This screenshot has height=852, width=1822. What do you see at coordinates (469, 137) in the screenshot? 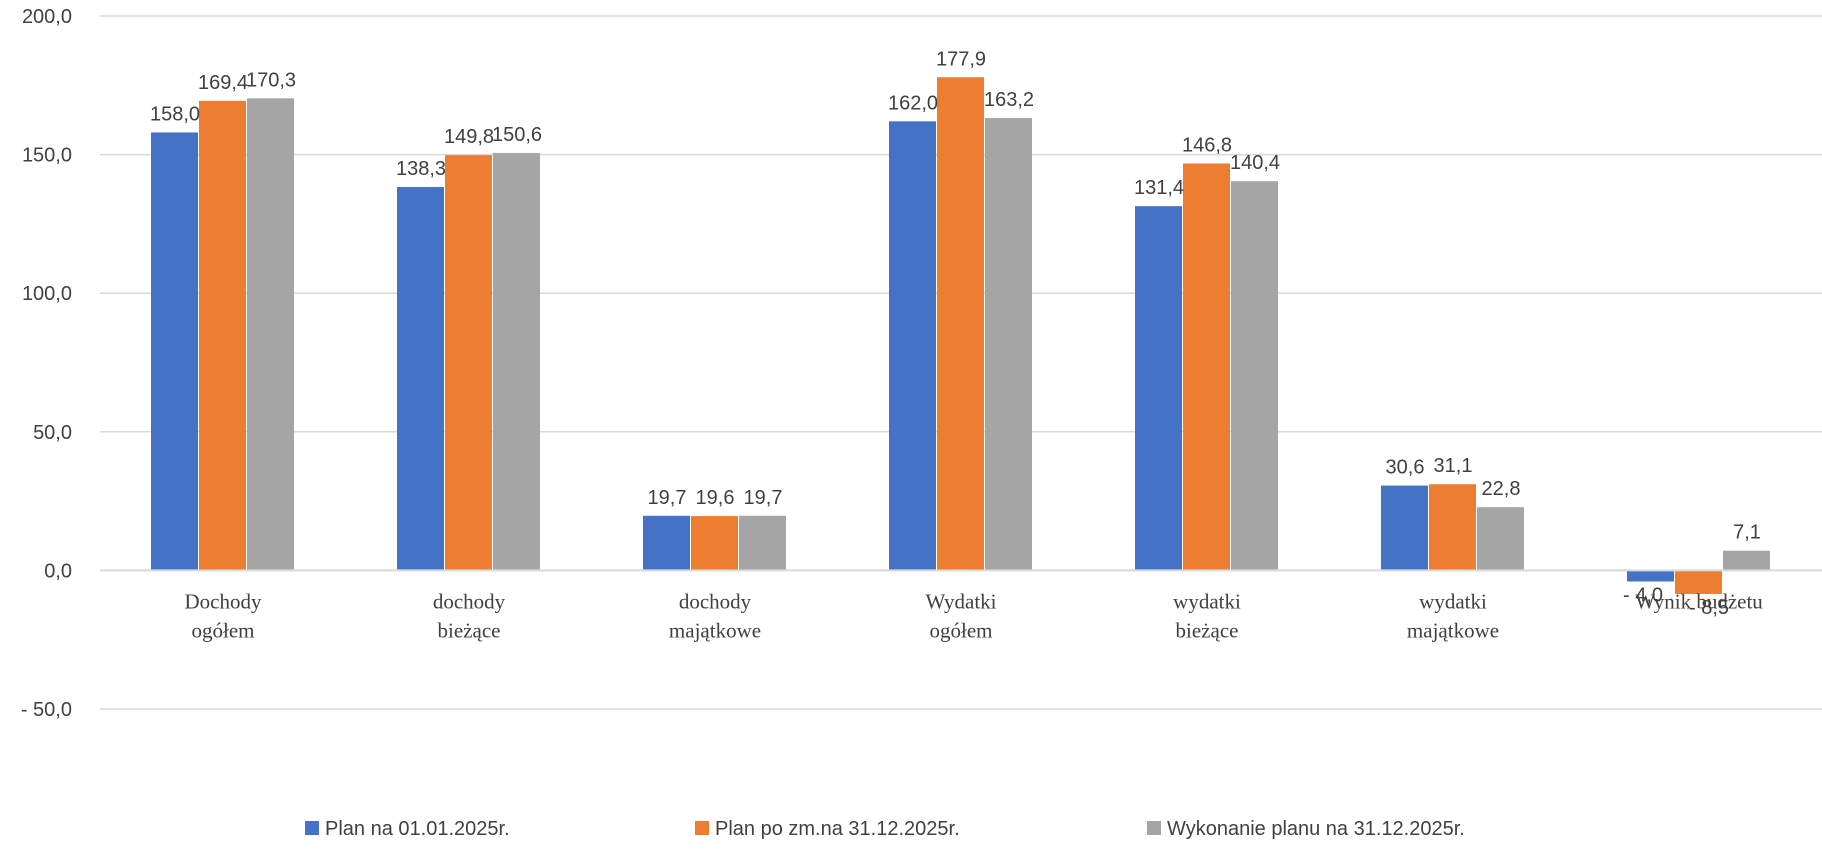
I see `data-label: 149,8` at bounding box center [469, 137].